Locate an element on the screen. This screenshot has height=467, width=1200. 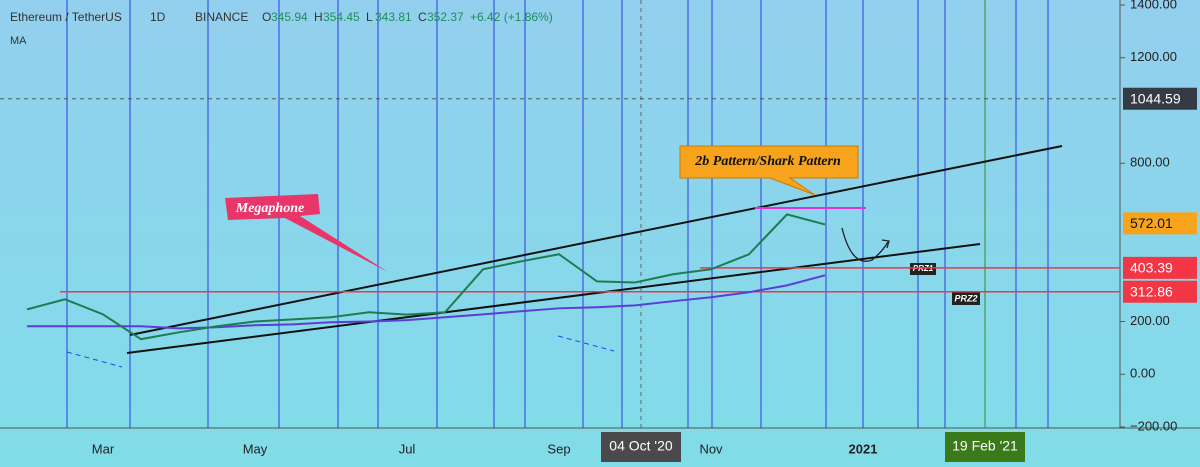
interval: 1D is located at coordinates (158, 17).